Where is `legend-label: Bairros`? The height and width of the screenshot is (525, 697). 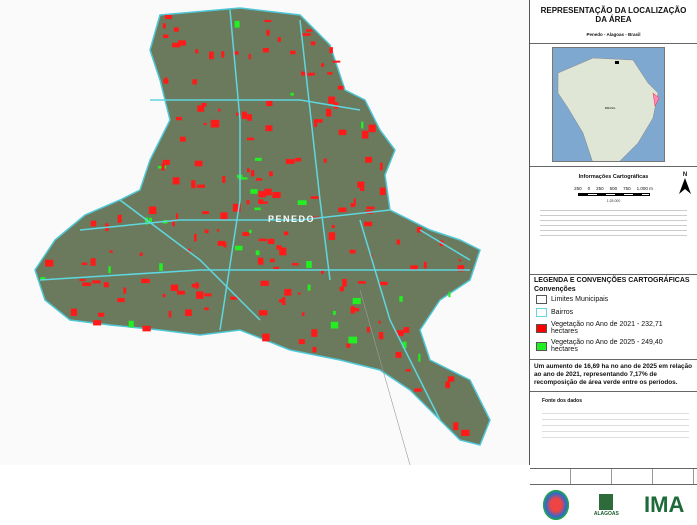
legend-label: Bairros is located at coordinates (562, 312).